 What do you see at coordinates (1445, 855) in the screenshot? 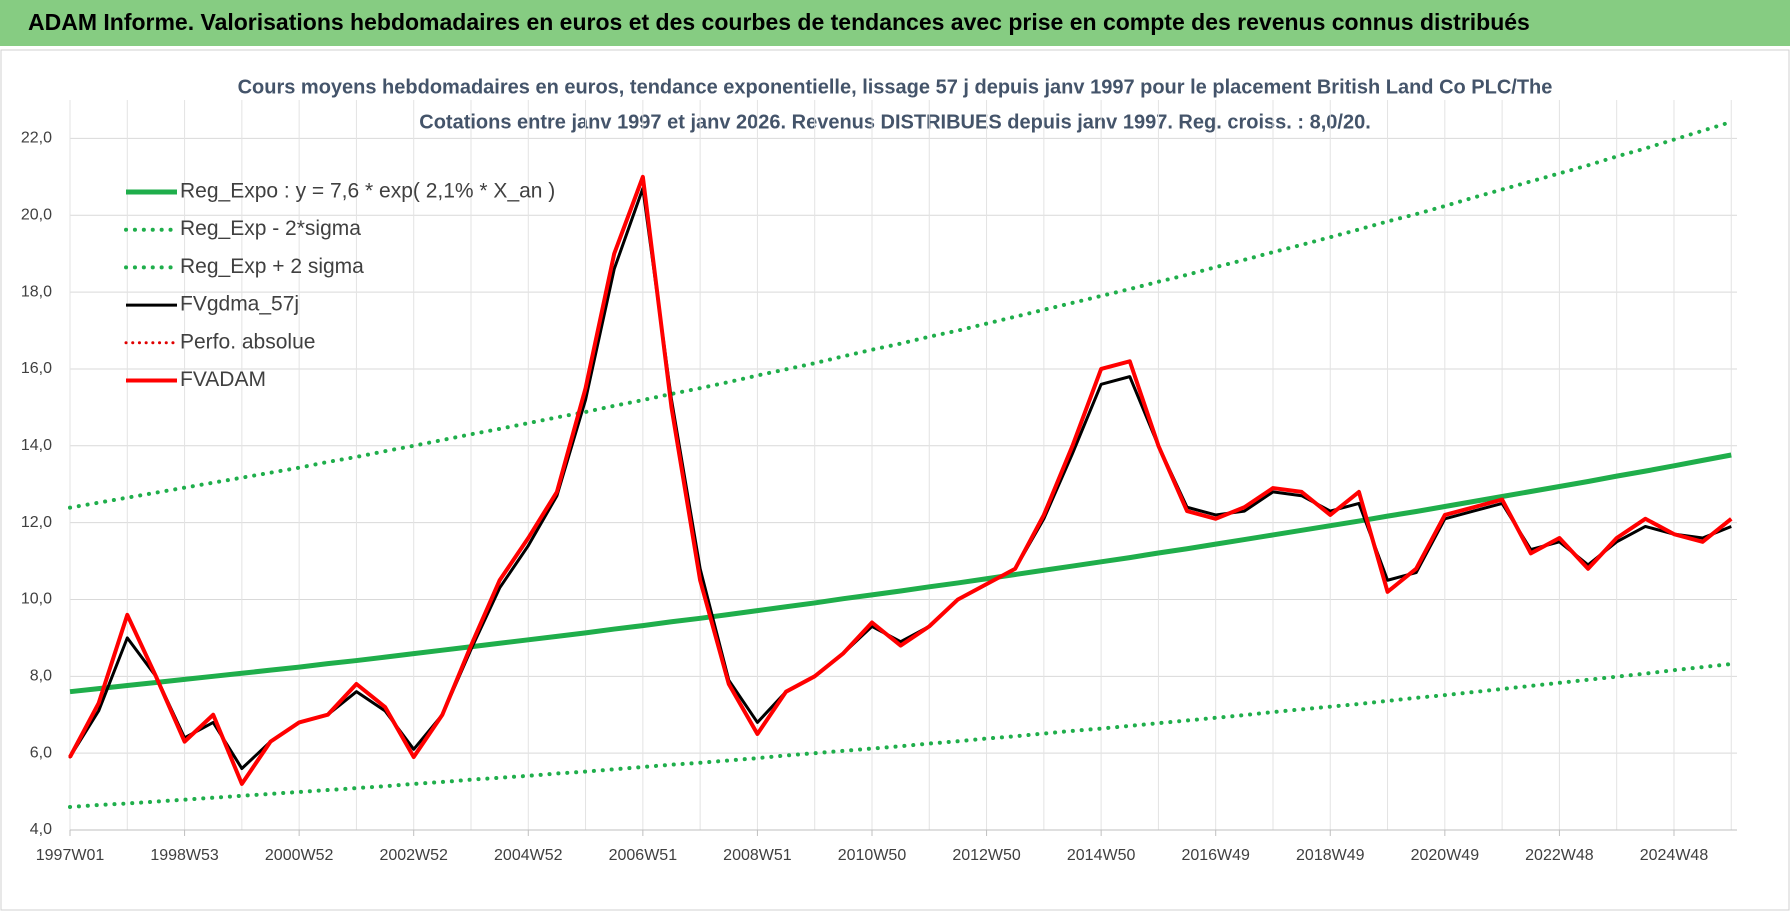
I see `x-tick-label: 2020W49` at bounding box center [1445, 855].